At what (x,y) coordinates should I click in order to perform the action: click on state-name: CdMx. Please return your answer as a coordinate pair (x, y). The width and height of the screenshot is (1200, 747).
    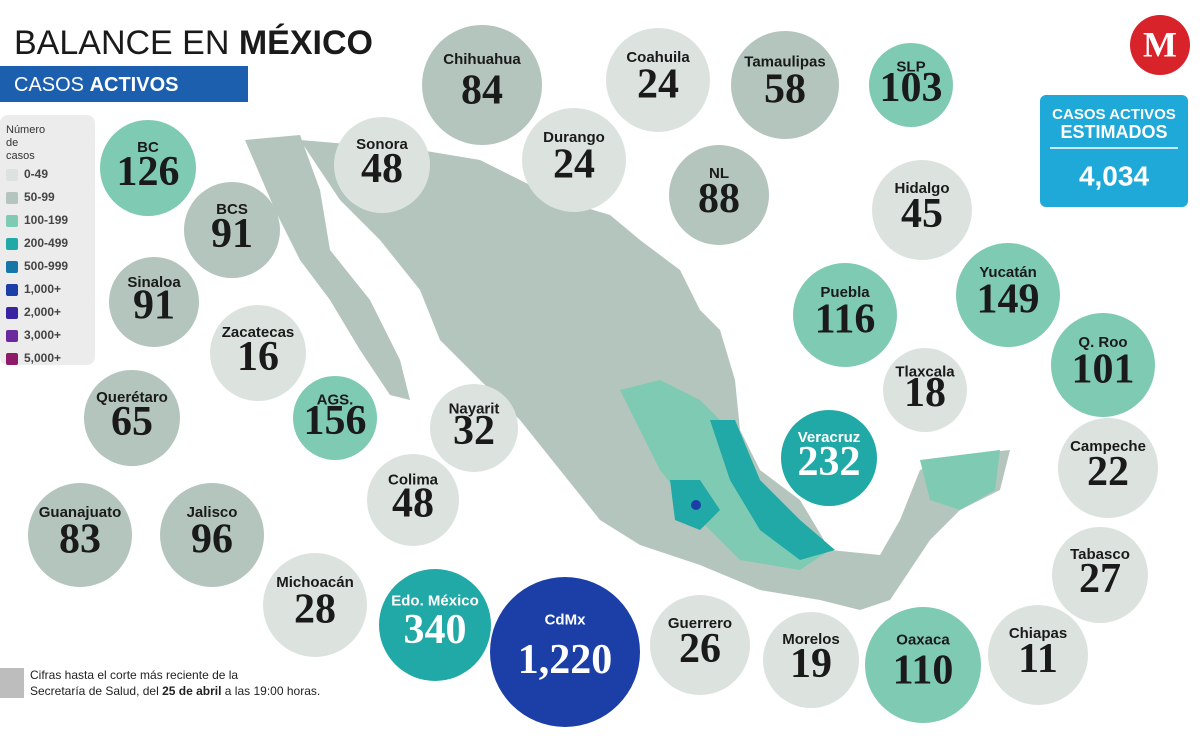
    Looking at the image, I should click on (565, 619).